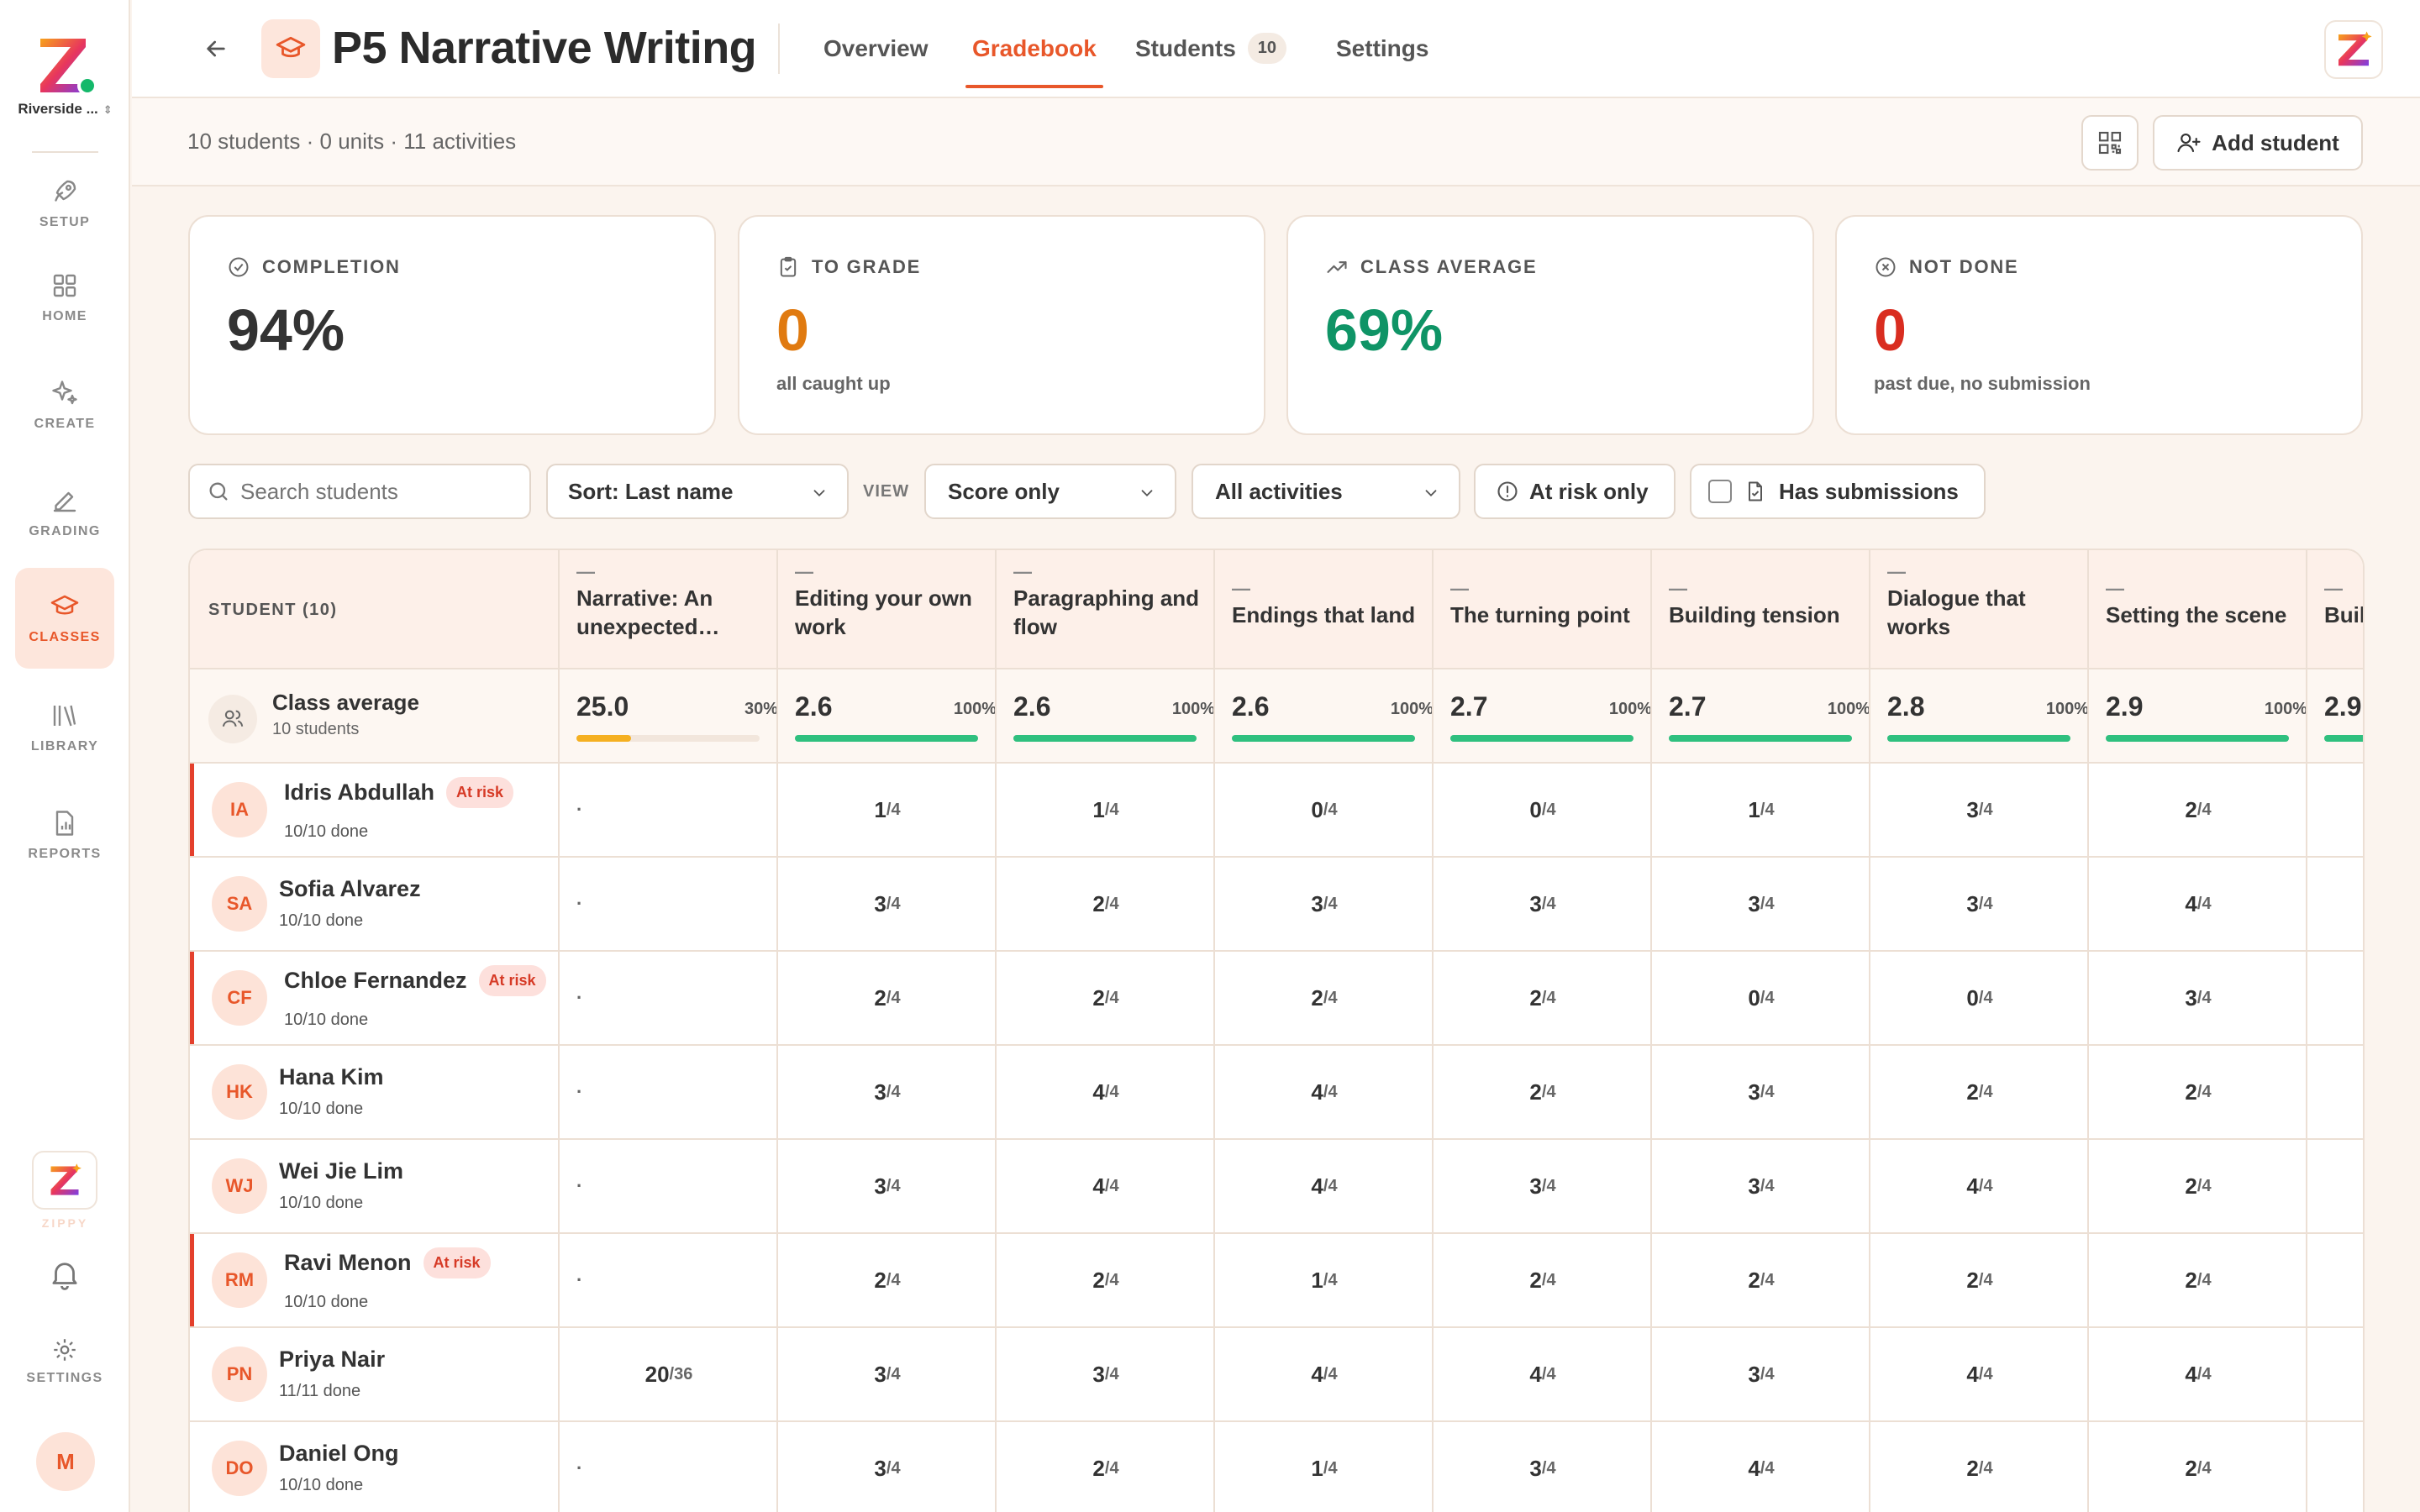 The width and height of the screenshot is (2420, 1512). I want to click on activity-column-header: — Building tension, so click(1769, 604).